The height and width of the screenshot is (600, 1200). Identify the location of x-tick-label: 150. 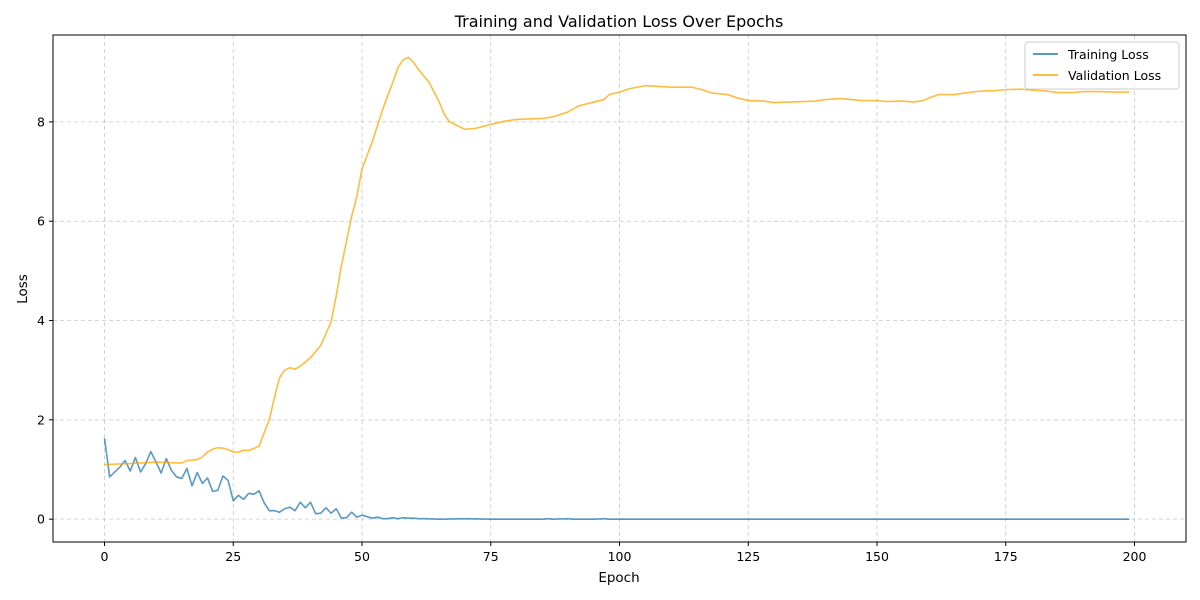
(877, 556).